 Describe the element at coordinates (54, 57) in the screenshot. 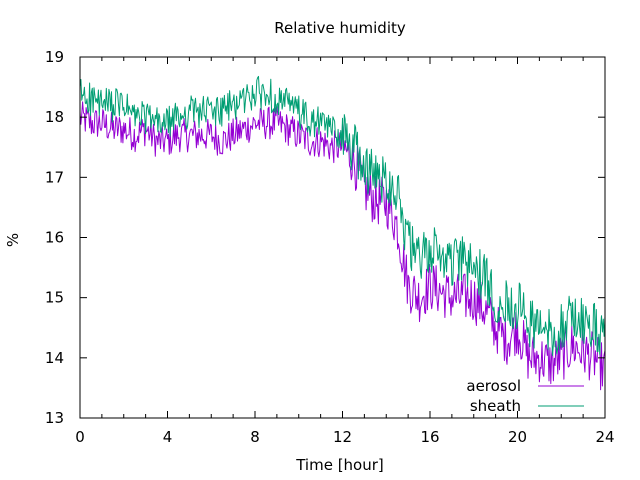

I see `y-tick-label: 19` at that location.